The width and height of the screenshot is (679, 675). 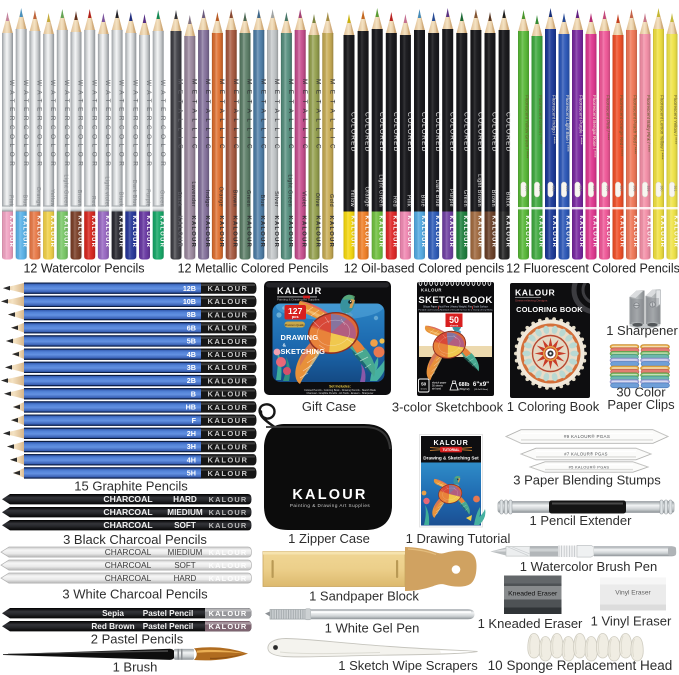 I want to click on svg-text: 1 Vinyl Eraser, so click(x=631, y=621).